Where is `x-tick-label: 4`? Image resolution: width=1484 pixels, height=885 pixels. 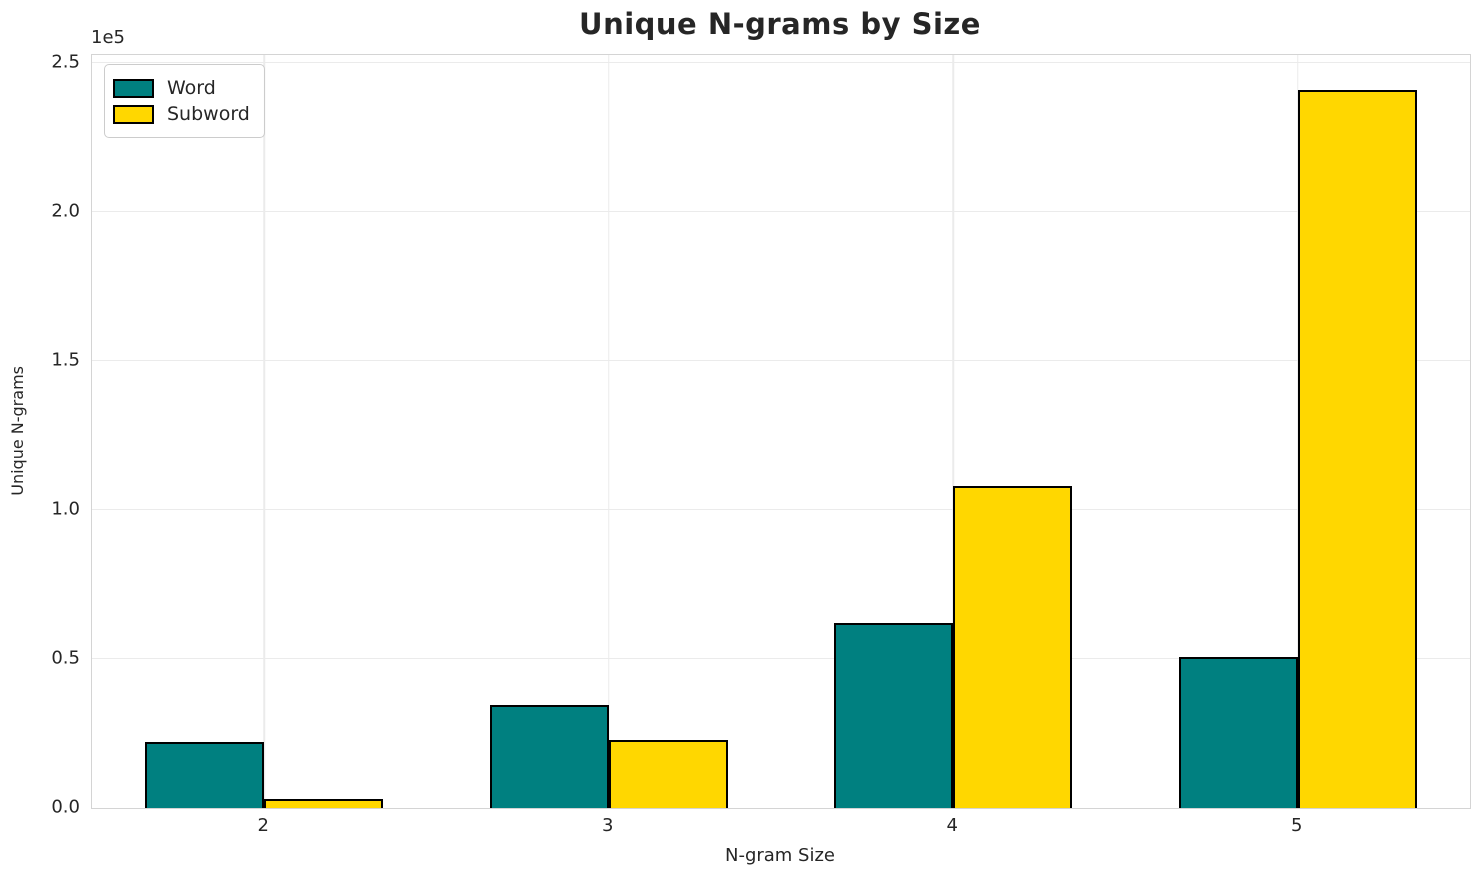 x-tick-label: 4 is located at coordinates (952, 825).